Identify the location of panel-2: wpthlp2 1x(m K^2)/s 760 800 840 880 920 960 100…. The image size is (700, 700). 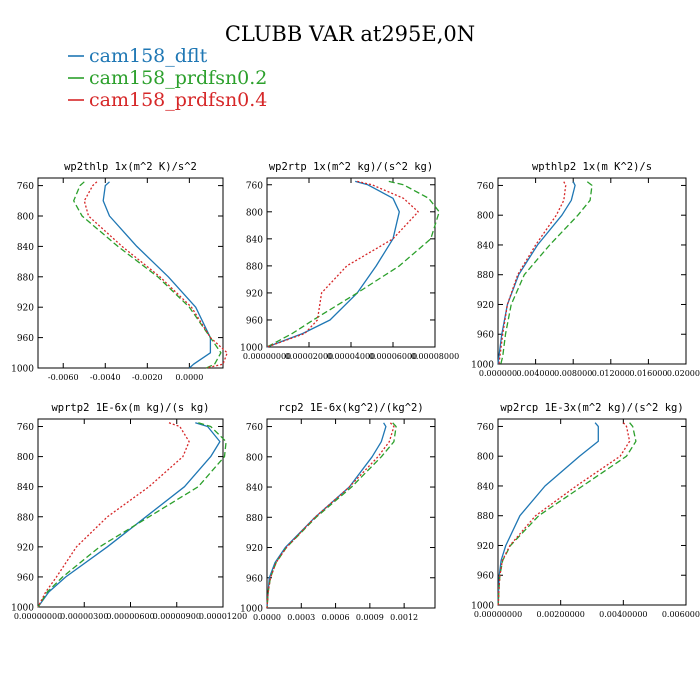
(585, 269).